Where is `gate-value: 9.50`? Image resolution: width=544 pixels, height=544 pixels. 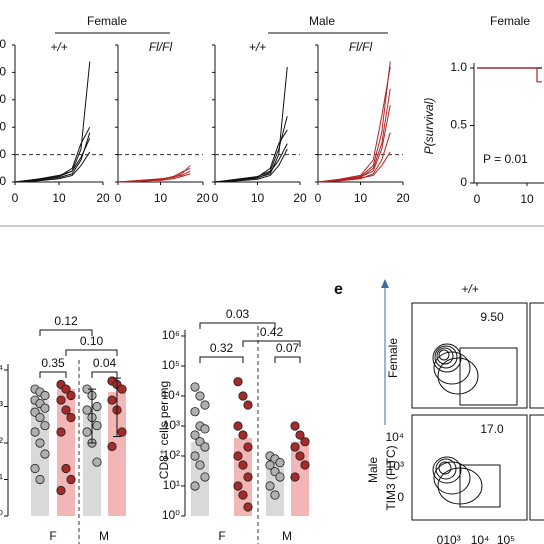
gate-value: 9.50 is located at coordinates (492, 317).